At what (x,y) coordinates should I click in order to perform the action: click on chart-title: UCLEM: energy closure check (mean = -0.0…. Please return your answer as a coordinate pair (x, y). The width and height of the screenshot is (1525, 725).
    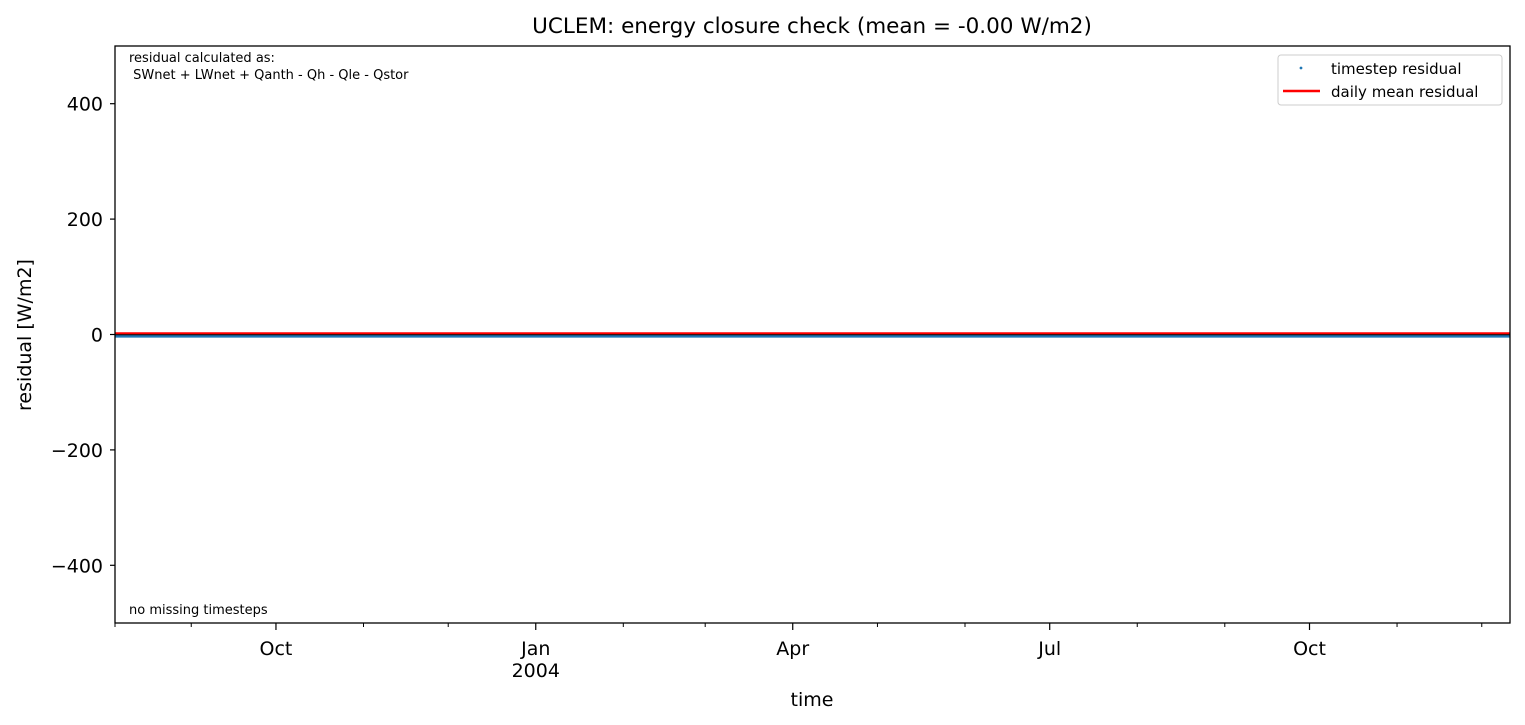
    Looking at the image, I should click on (812, 26).